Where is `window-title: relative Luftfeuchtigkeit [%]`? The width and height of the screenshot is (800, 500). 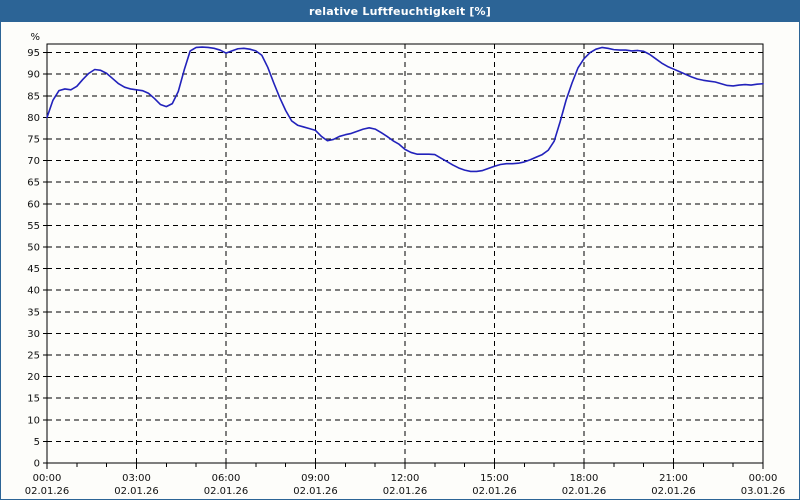 window-title: relative Luftfeuchtigkeit [%] is located at coordinates (400, 11).